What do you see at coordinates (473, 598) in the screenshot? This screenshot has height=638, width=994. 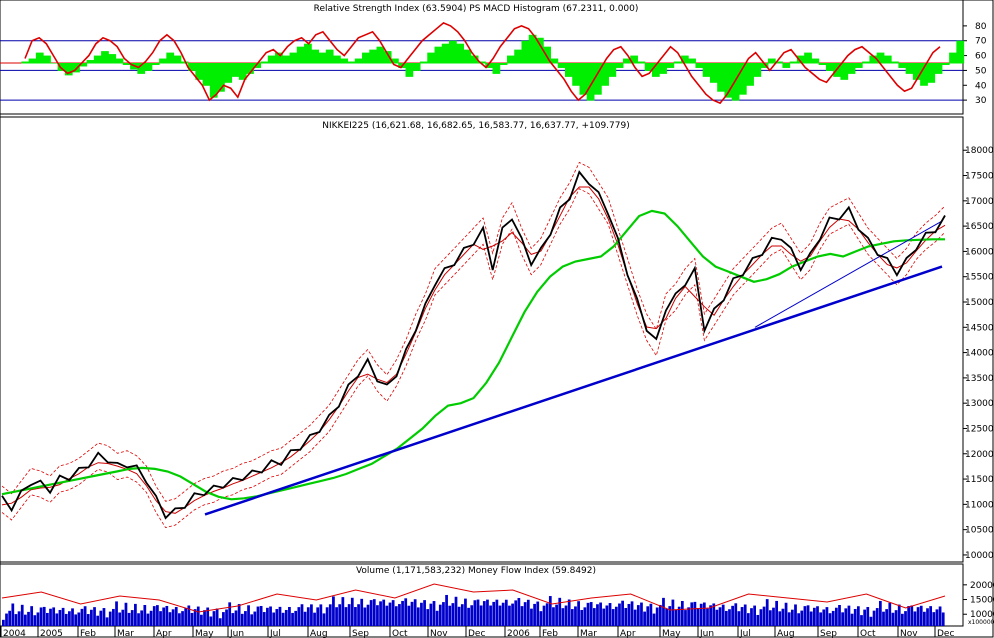 I see `money-flow-index-line` at bounding box center [473, 598].